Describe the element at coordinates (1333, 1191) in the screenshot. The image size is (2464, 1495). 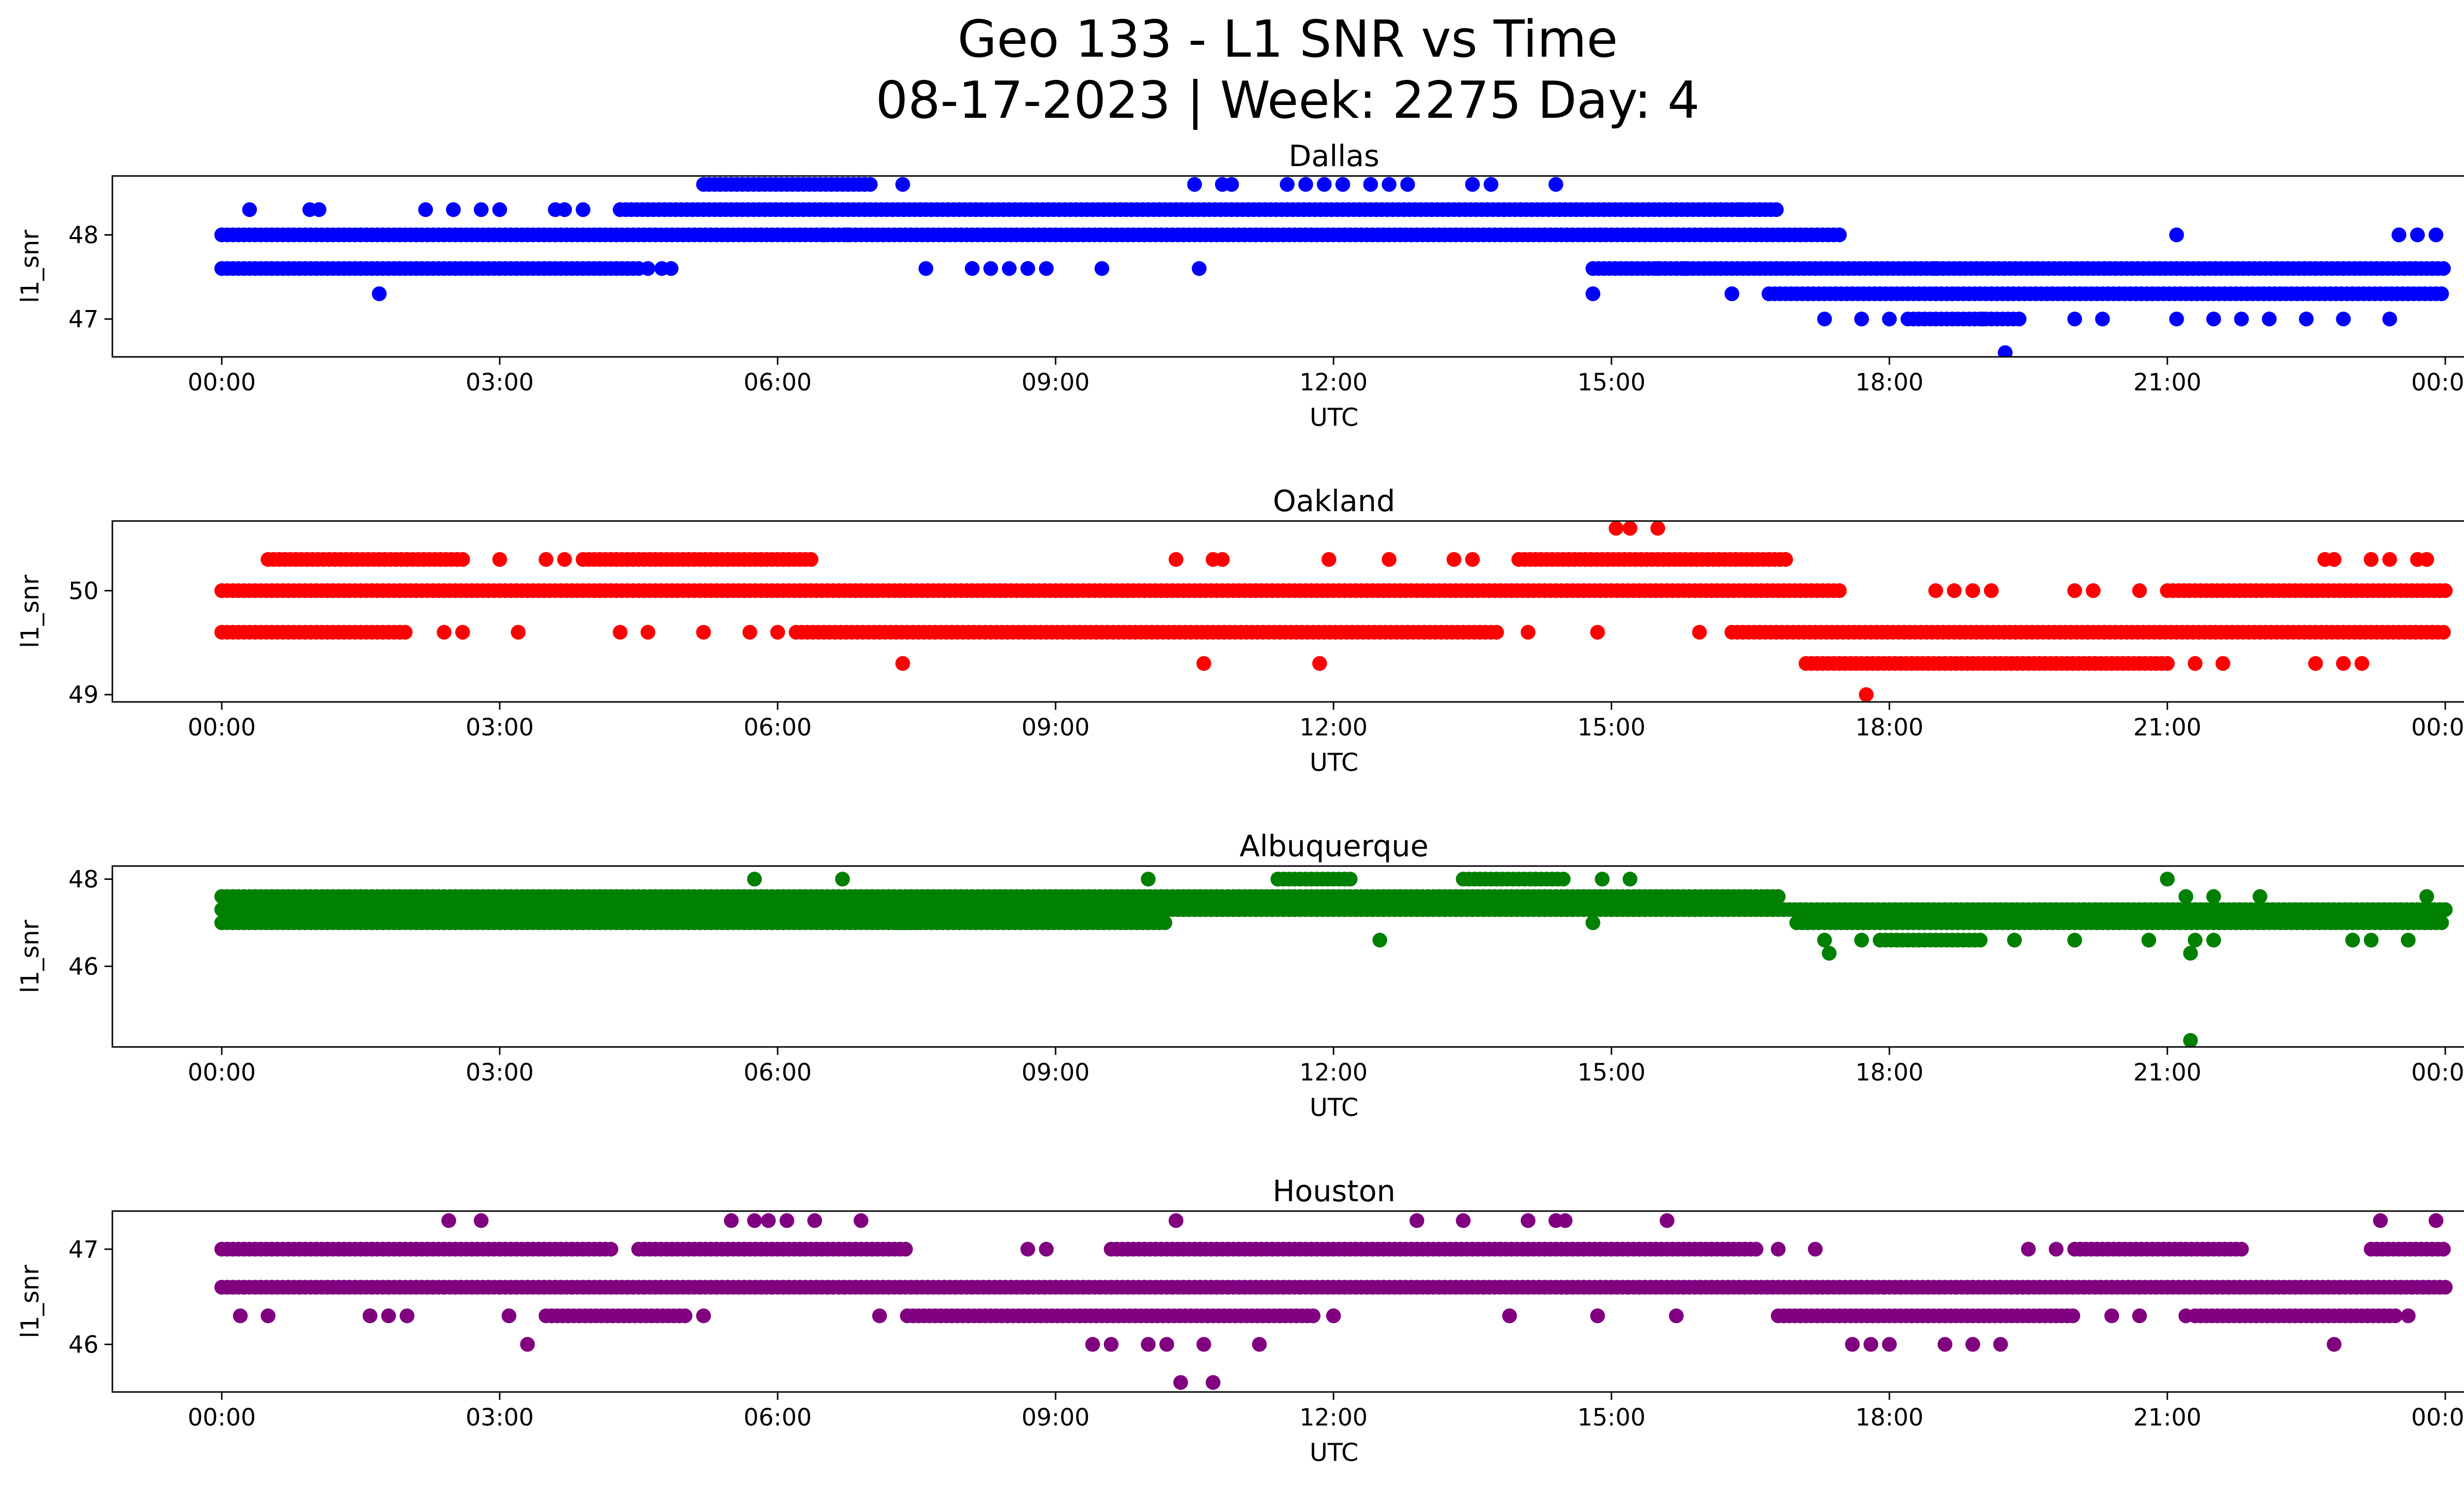
I see `subplot-title: Houston` at that location.